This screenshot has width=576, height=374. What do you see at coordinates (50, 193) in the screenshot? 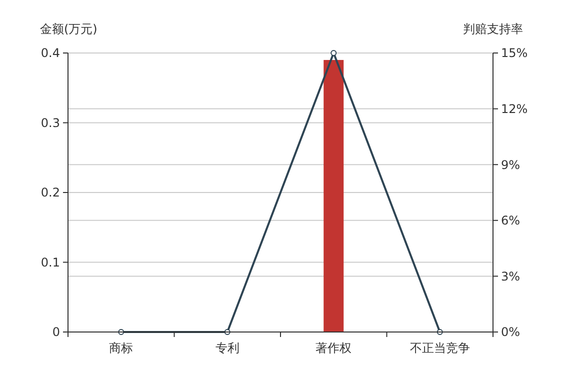
I see `y-tick-label: 0.2` at bounding box center [50, 193].